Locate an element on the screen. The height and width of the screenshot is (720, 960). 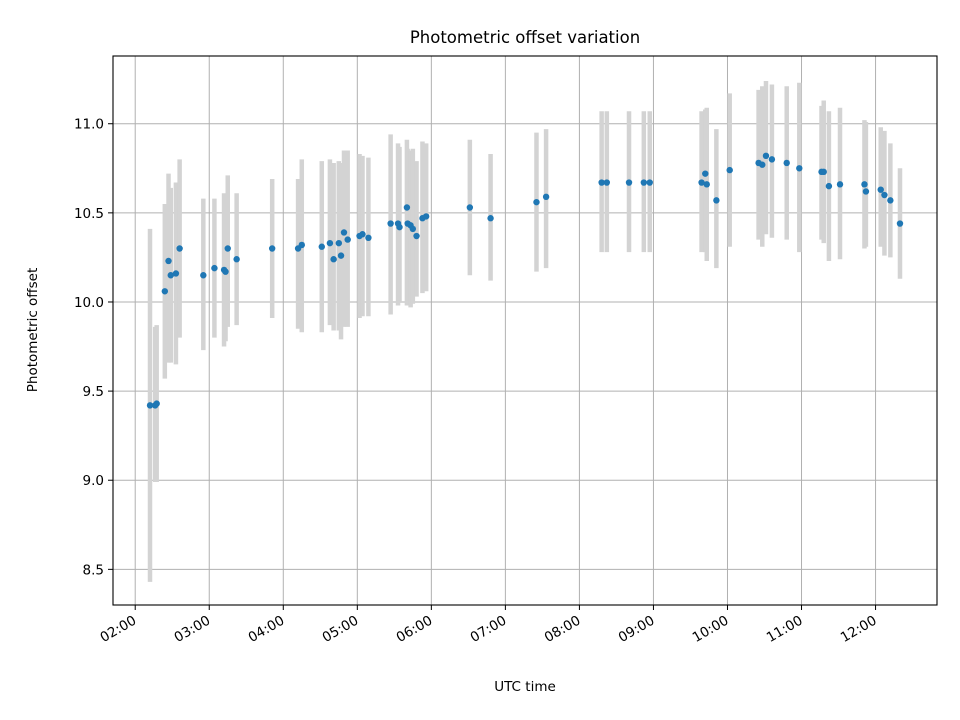
y-tick-label: 9.0 is located at coordinates (93, 481).